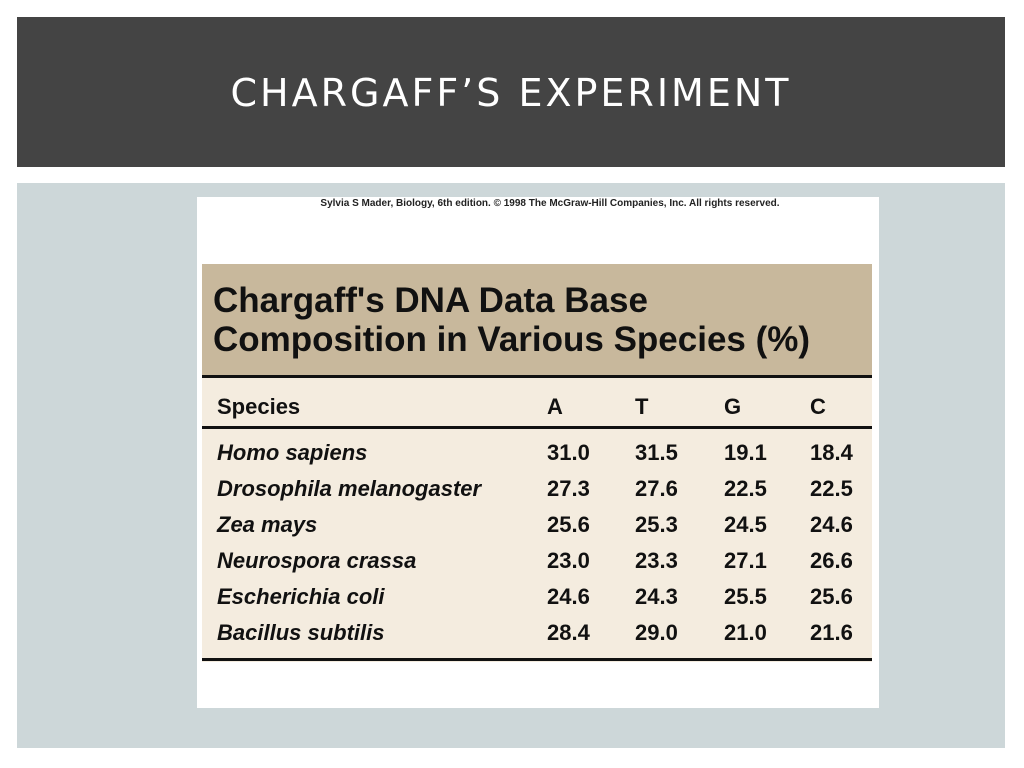  Describe the element at coordinates (656, 452) in the screenshot. I see `value-cell-t: 31.5` at that location.